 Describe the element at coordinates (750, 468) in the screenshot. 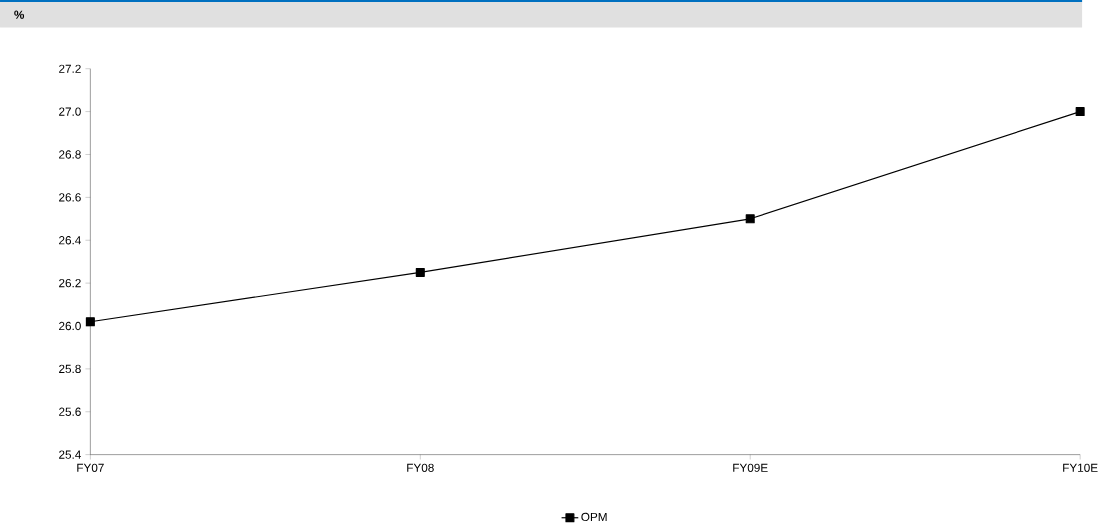

I see `x-tick-label: FY09E` at that location.